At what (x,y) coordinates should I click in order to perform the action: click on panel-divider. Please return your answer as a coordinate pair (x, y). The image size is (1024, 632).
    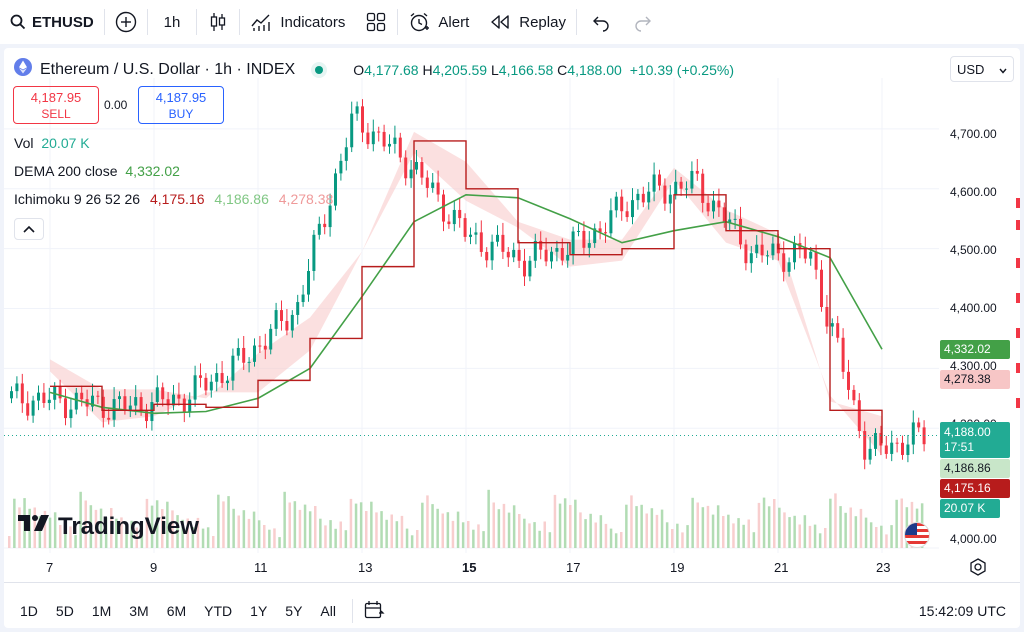
    Looking at the image, I should click on (512, 582).